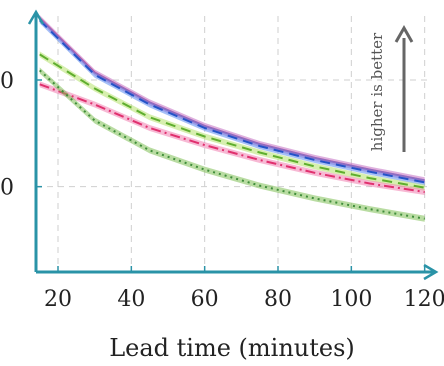 Image resolution: width=444 pixels, height=366 pixels. Describe the element at coordinates (58, 299) in the screenshot. I see `x-tick-label: 20` at that location.